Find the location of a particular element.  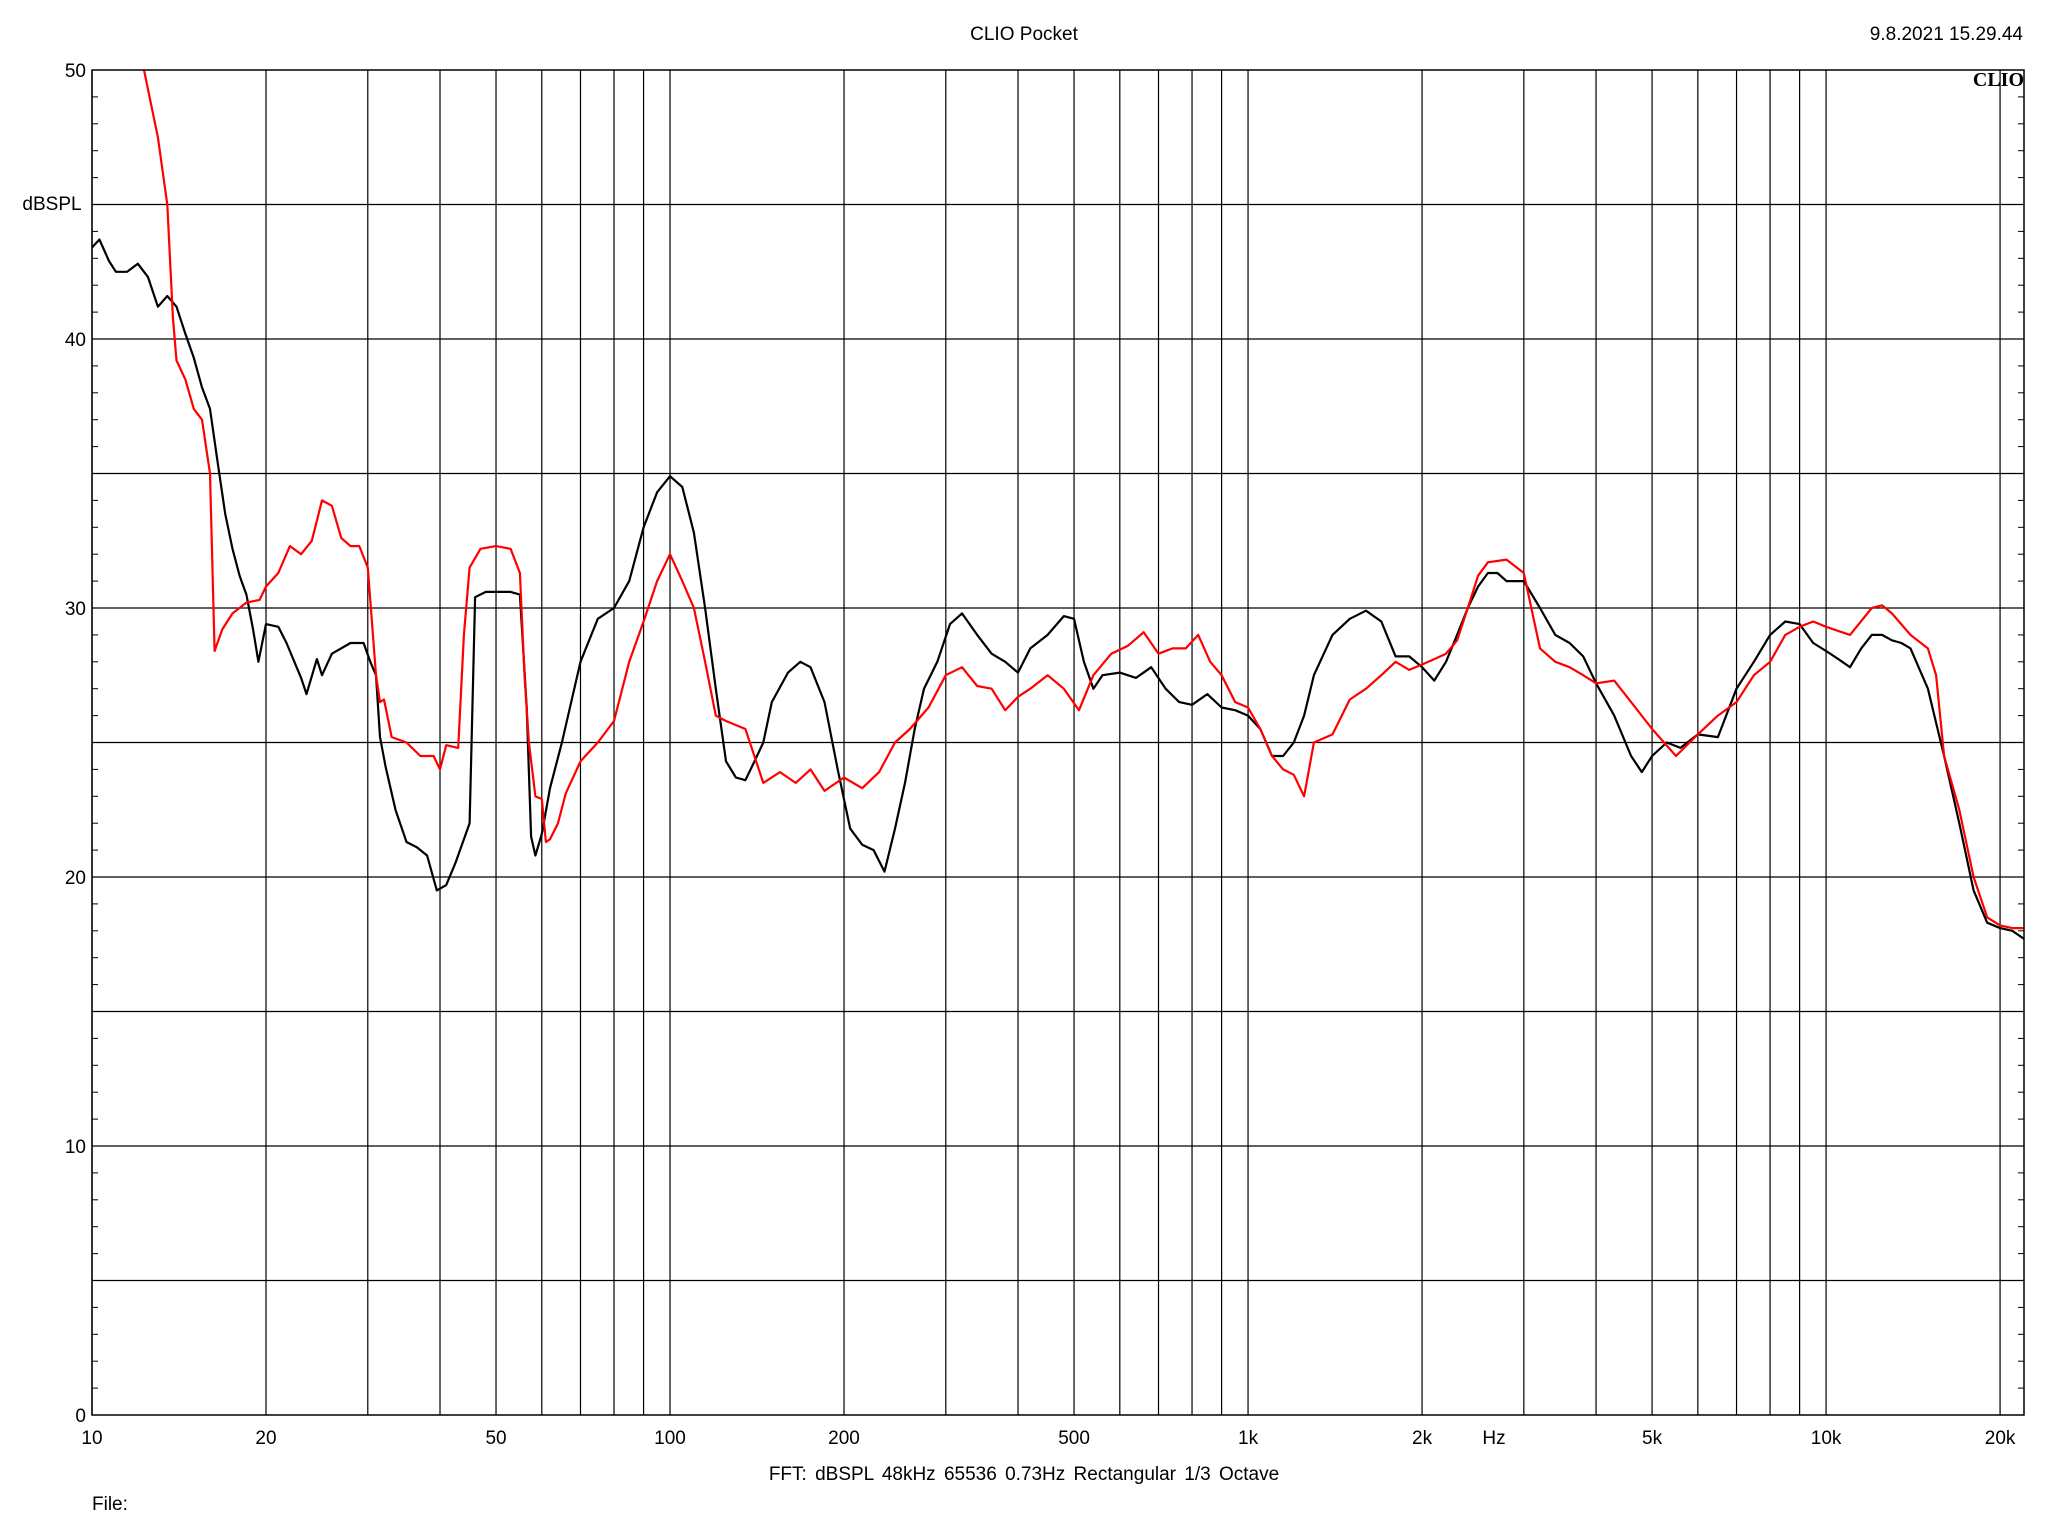

y-axis-label: dBSPL is located at coordinates (51, 204).